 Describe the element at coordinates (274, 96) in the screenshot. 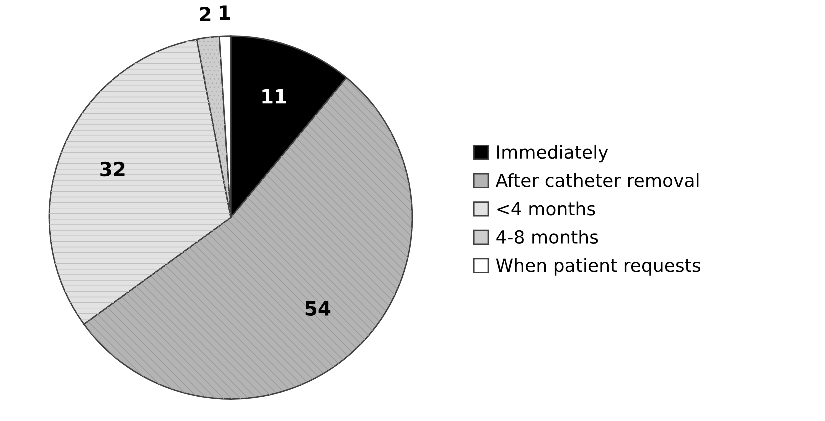

I see `data-label: 11` at that location.